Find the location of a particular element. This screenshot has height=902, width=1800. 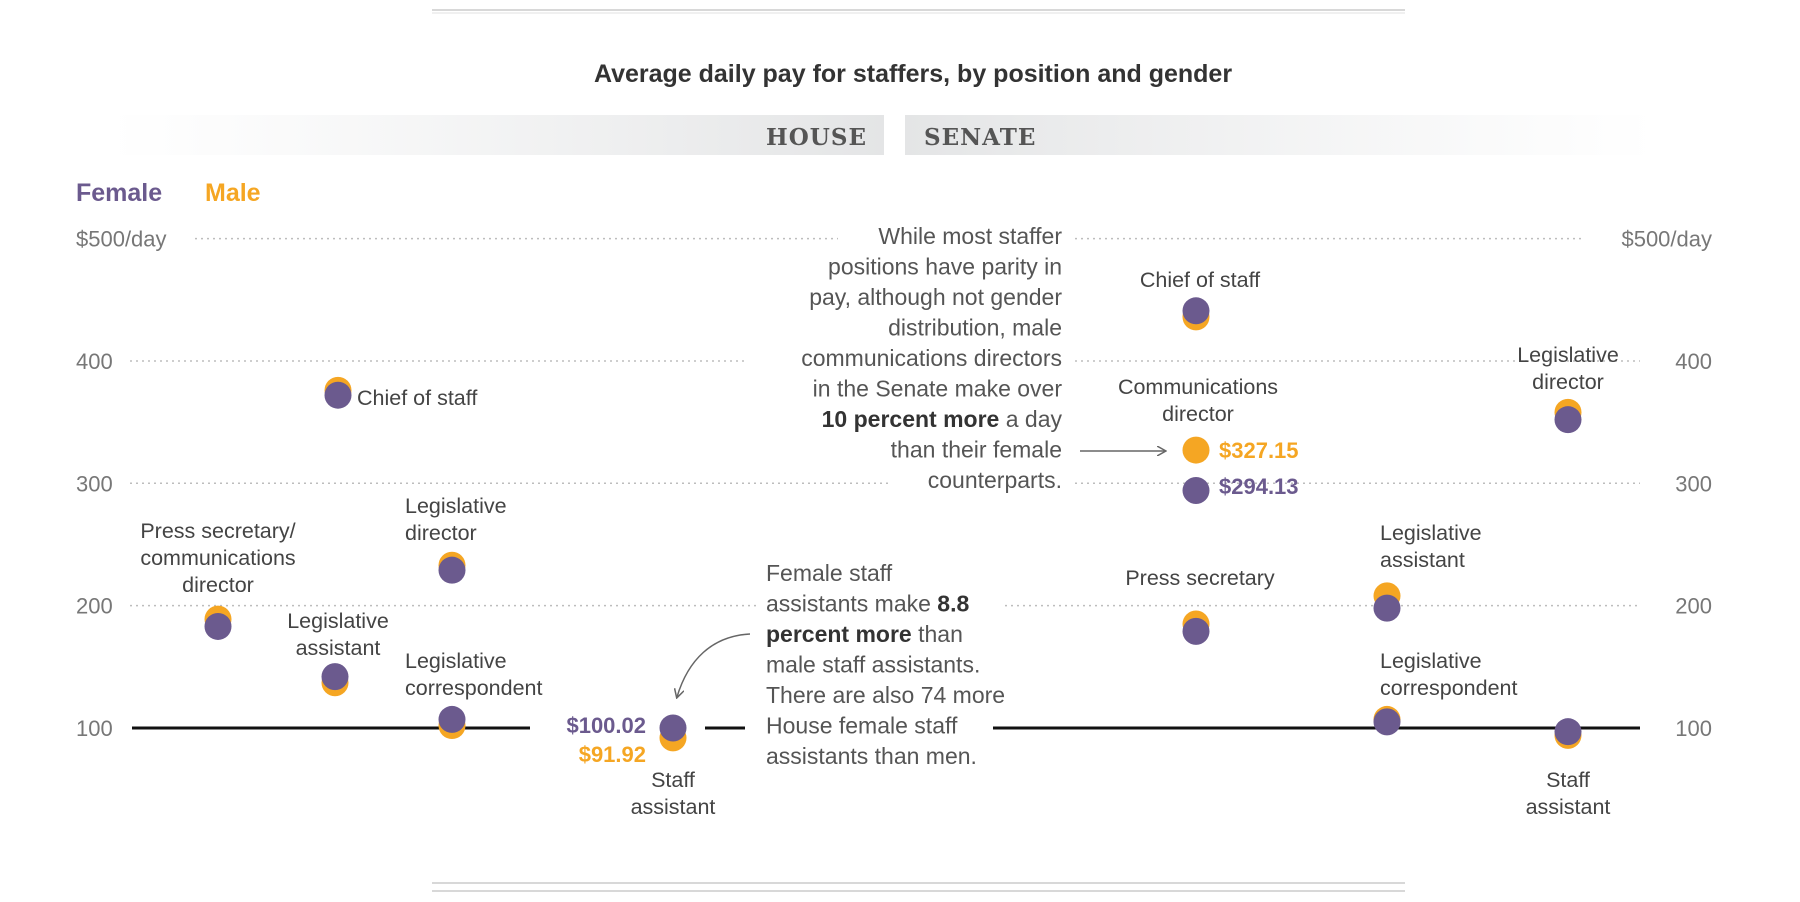

y-tick-right-300: 300 is located at coordinates (1693, 483).